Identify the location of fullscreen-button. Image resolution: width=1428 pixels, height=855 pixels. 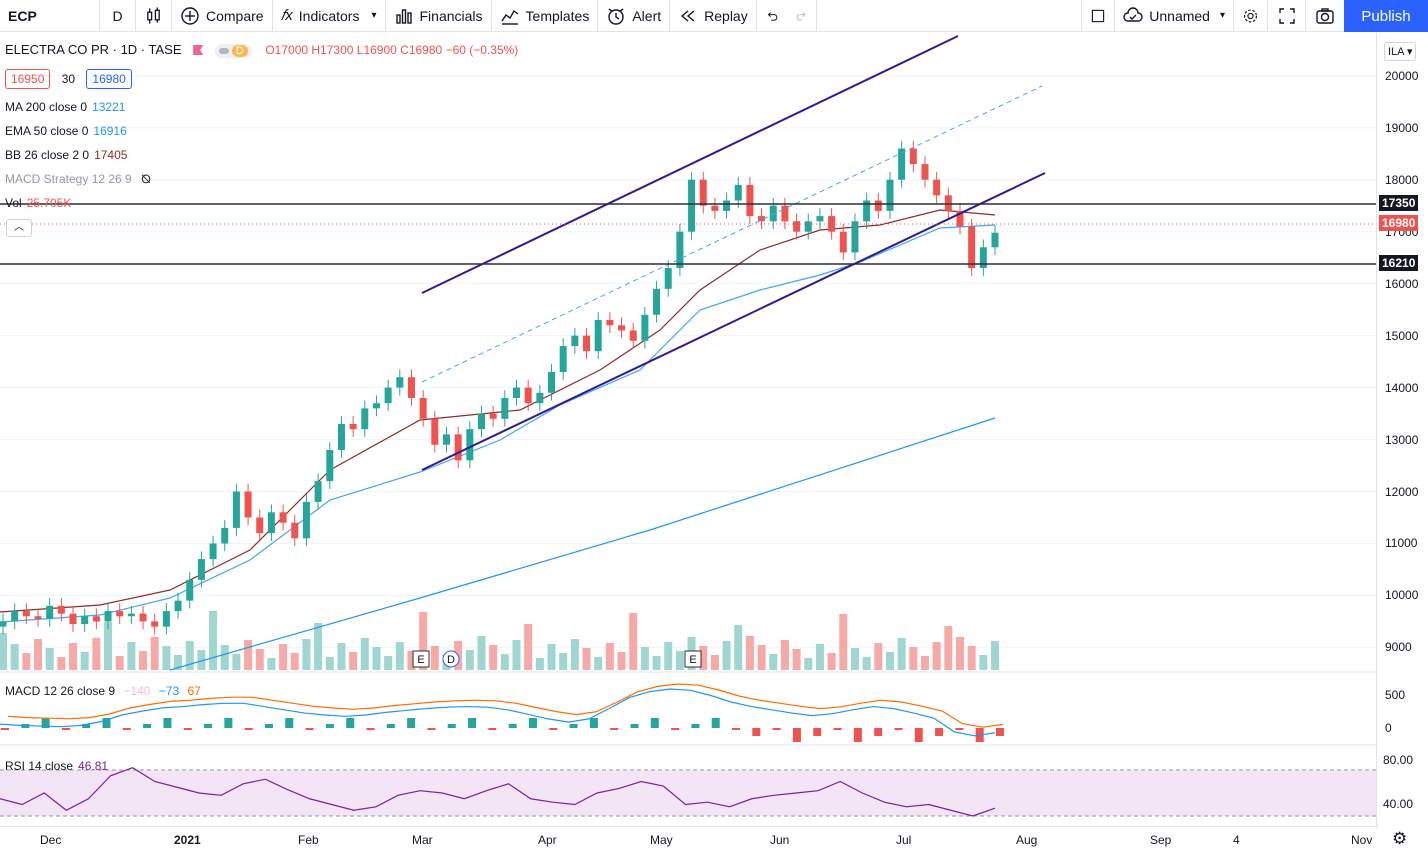
(1287, 16).